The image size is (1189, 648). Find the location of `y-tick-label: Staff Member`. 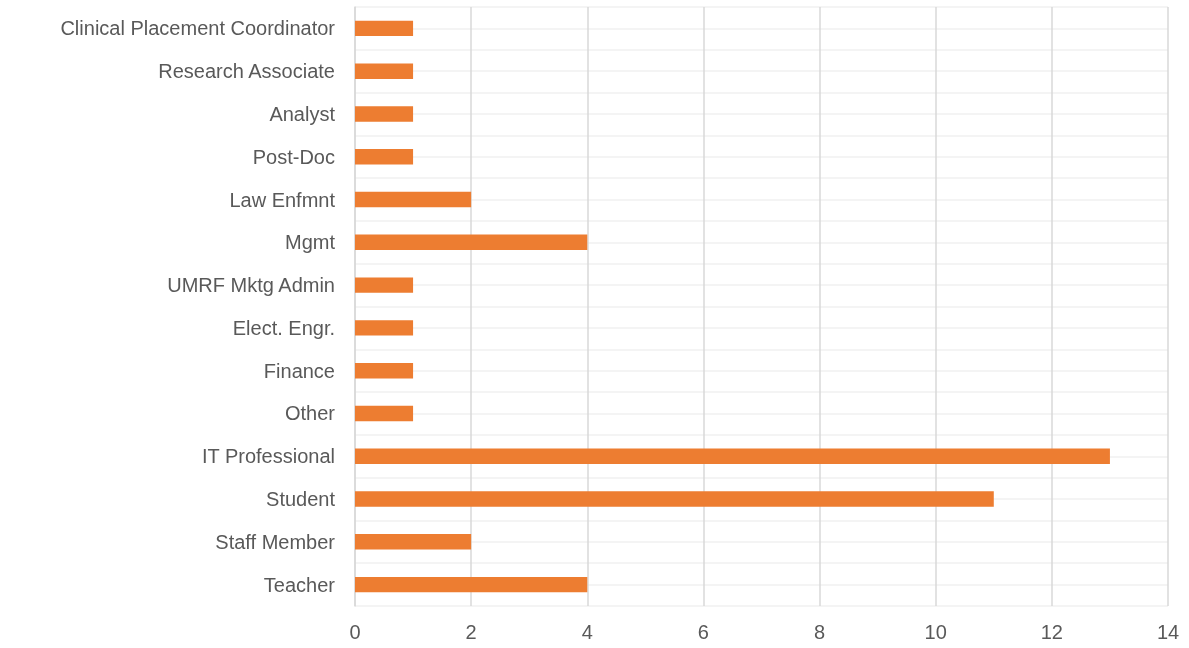

y-tick-label: Staff Member is located at coordinates (275, 541).